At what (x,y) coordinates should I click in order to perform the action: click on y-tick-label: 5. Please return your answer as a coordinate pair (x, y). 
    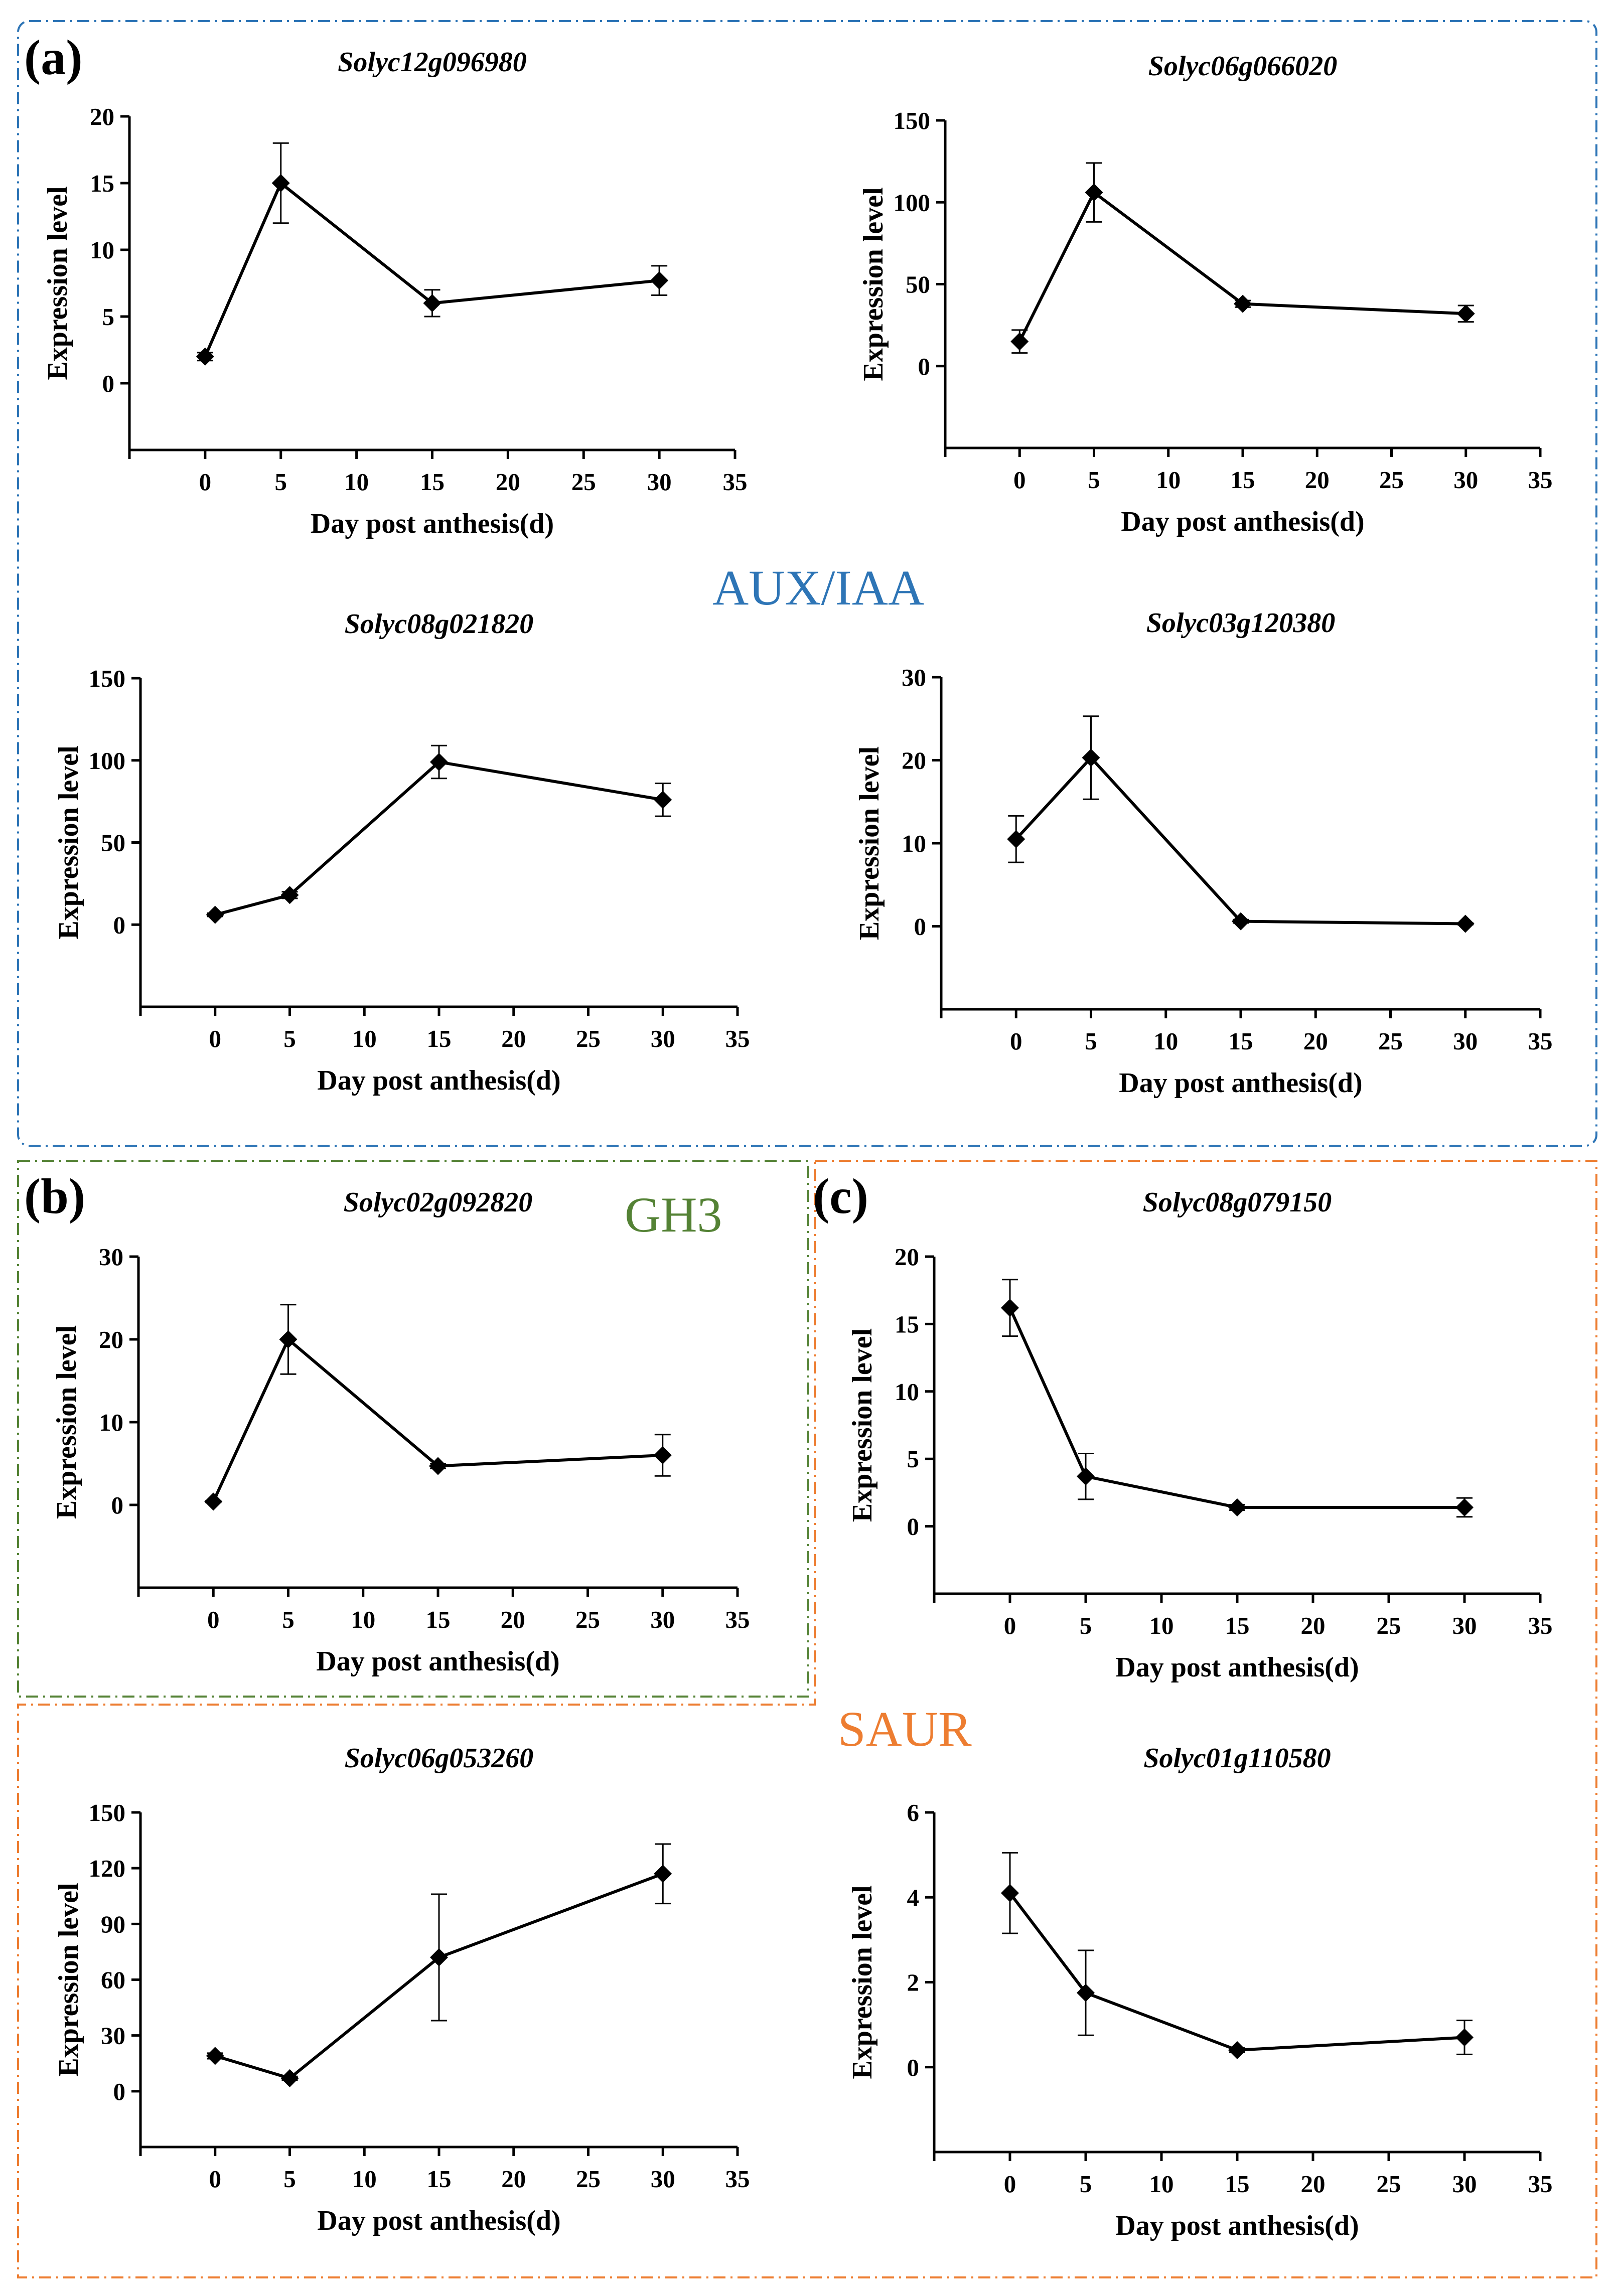
    Looking at the image, I should click on (913, 1459).